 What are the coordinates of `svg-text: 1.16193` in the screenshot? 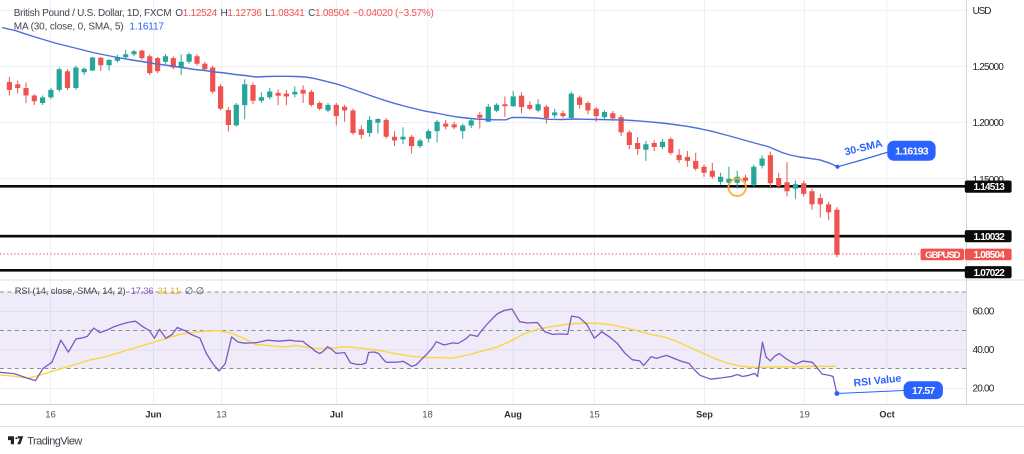 It's located at (912, 151).